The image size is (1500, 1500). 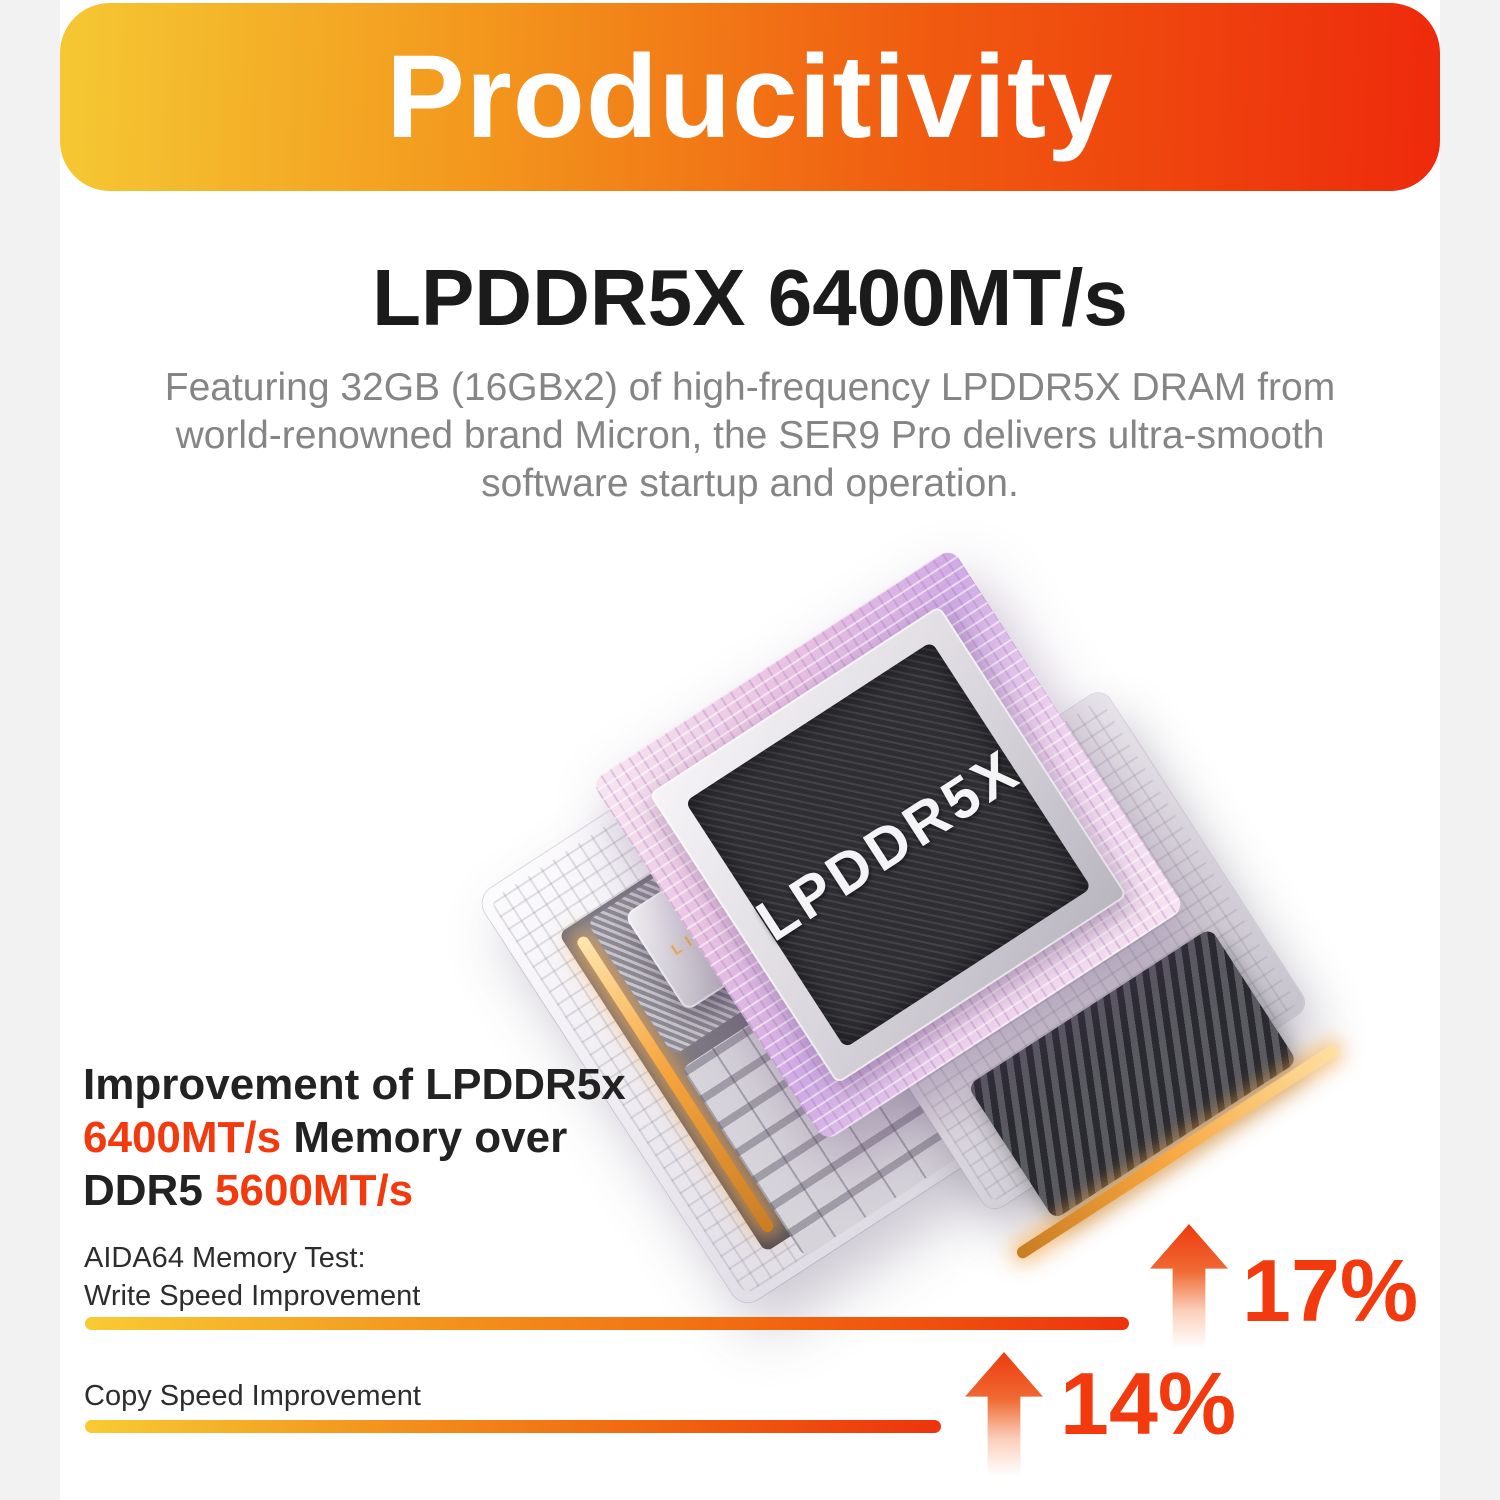 I want to click on benchmark-label-write-line2: Write Speed Improvement, so click(x=252, y=1296).